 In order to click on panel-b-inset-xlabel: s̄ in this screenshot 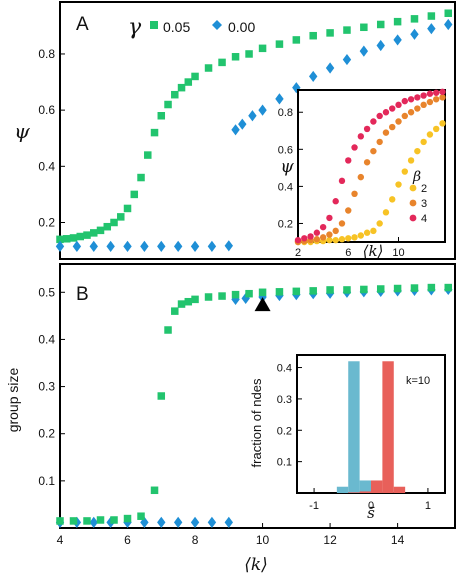, I will do `click(371, 513)`.